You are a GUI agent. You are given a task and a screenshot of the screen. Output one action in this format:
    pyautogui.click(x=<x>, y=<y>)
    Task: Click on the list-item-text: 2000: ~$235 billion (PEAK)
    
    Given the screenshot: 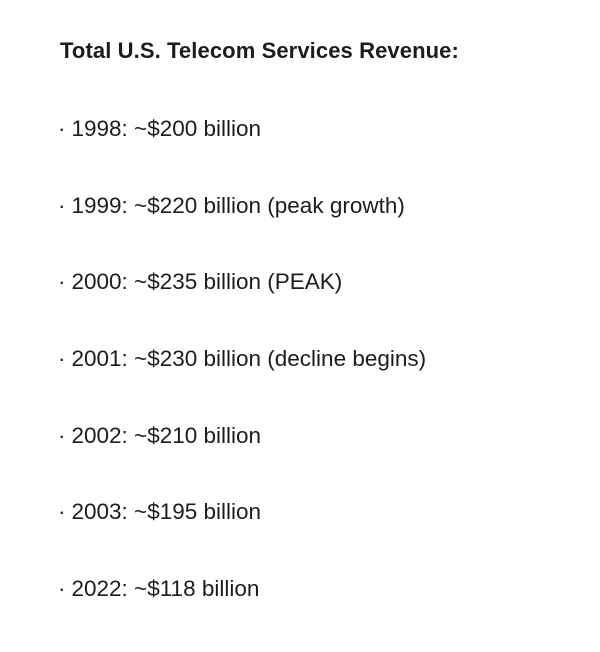 What is the action you would take?
    pyautogui.click(x=207, y=282)
    